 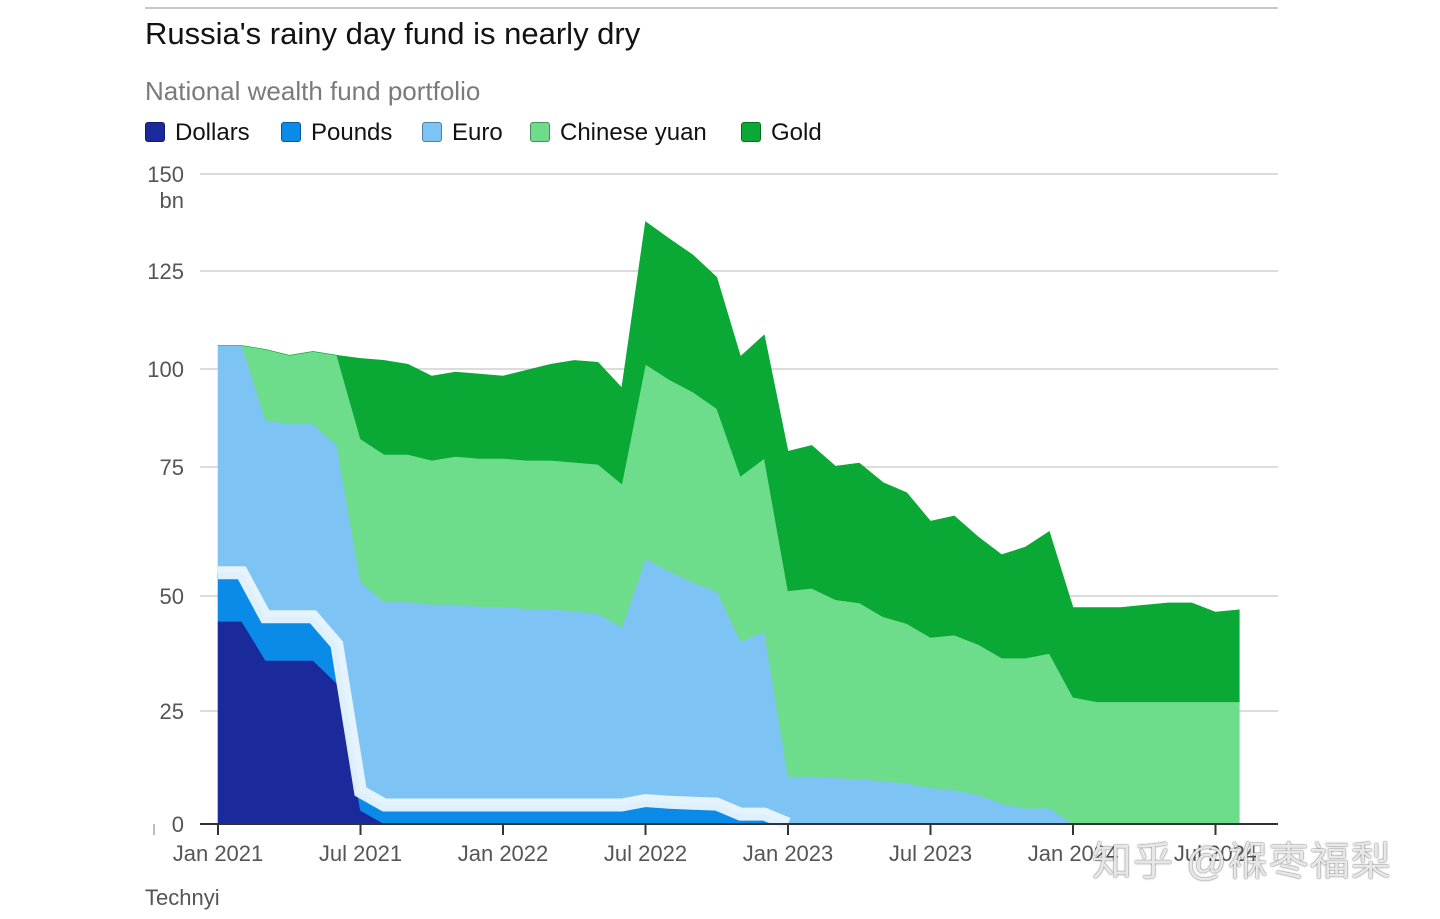 I want to click on legend-swatch-pounds, so click(x=291, y=132).